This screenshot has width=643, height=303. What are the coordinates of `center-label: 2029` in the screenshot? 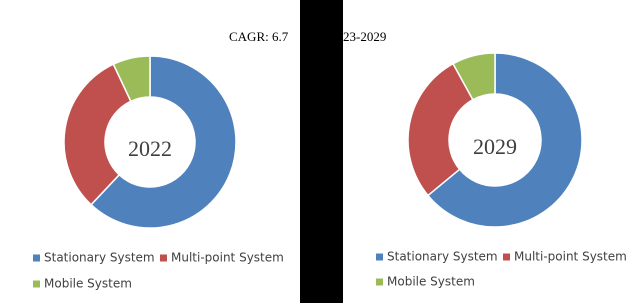 It's located at (495, 146).